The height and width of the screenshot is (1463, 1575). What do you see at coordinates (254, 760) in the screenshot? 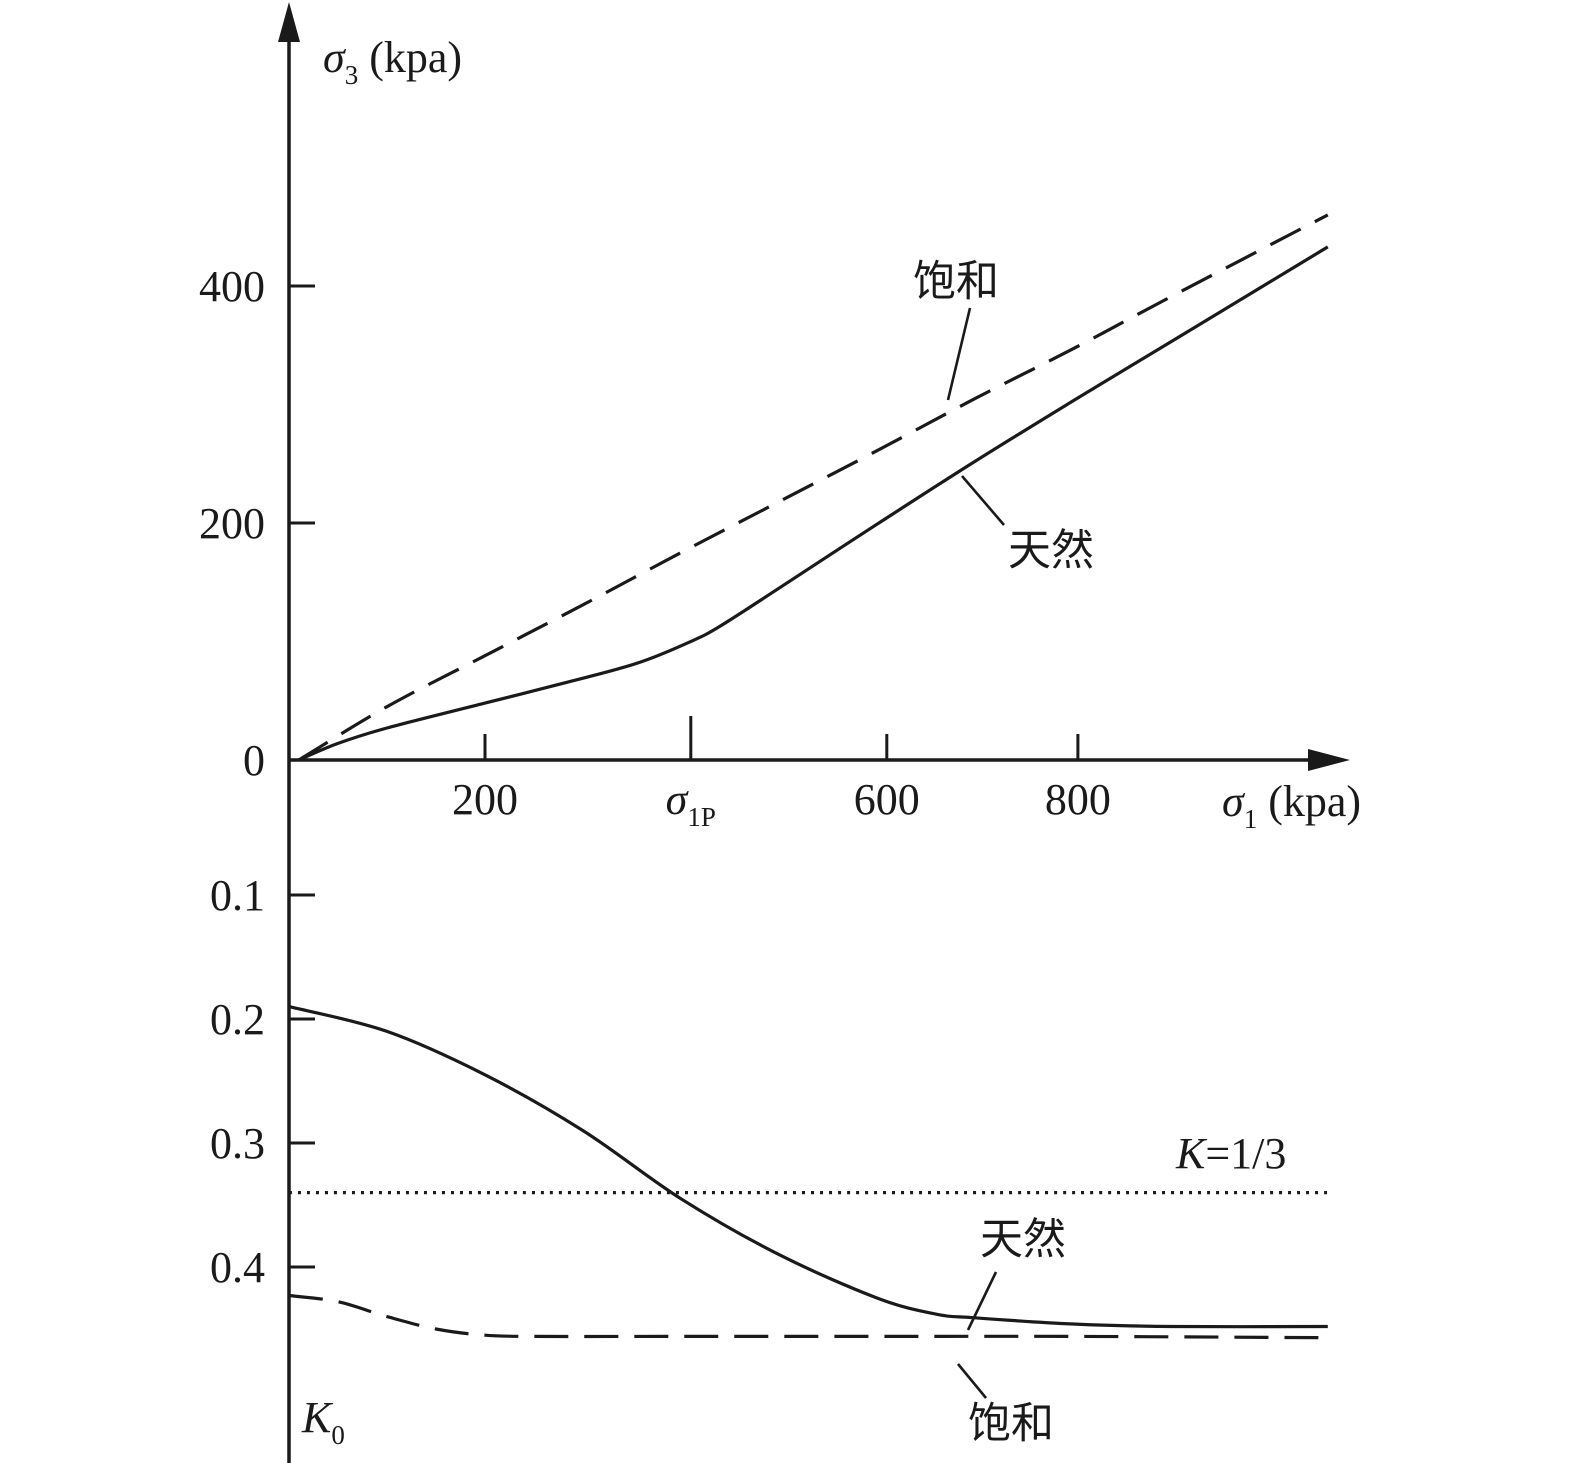
I see `upper-y-tick-label: 0` at bounding box center [254, 760].